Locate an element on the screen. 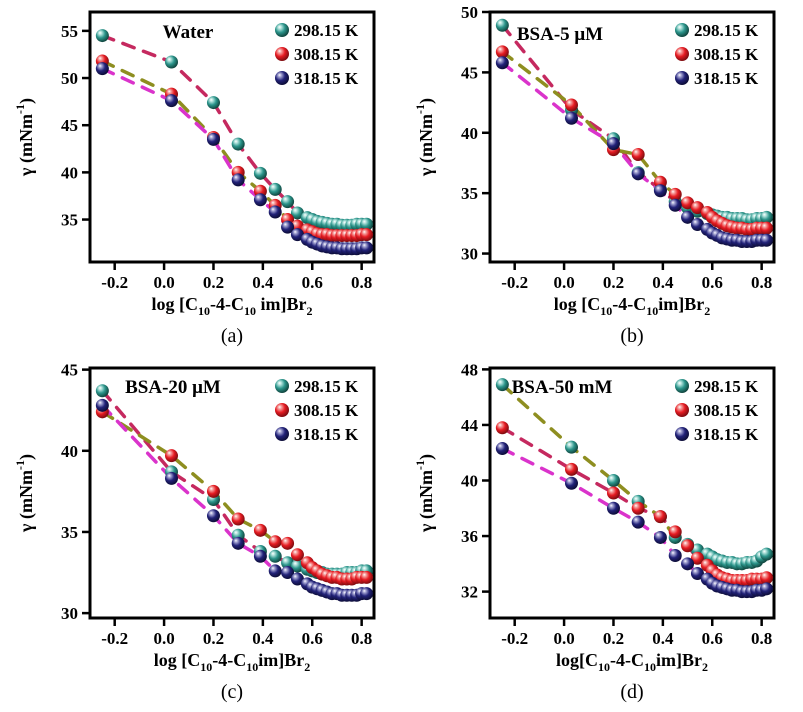 The width and height of the screenshot is (803, 712). y-tick-label: 35 is located at coordinates (69, 532).